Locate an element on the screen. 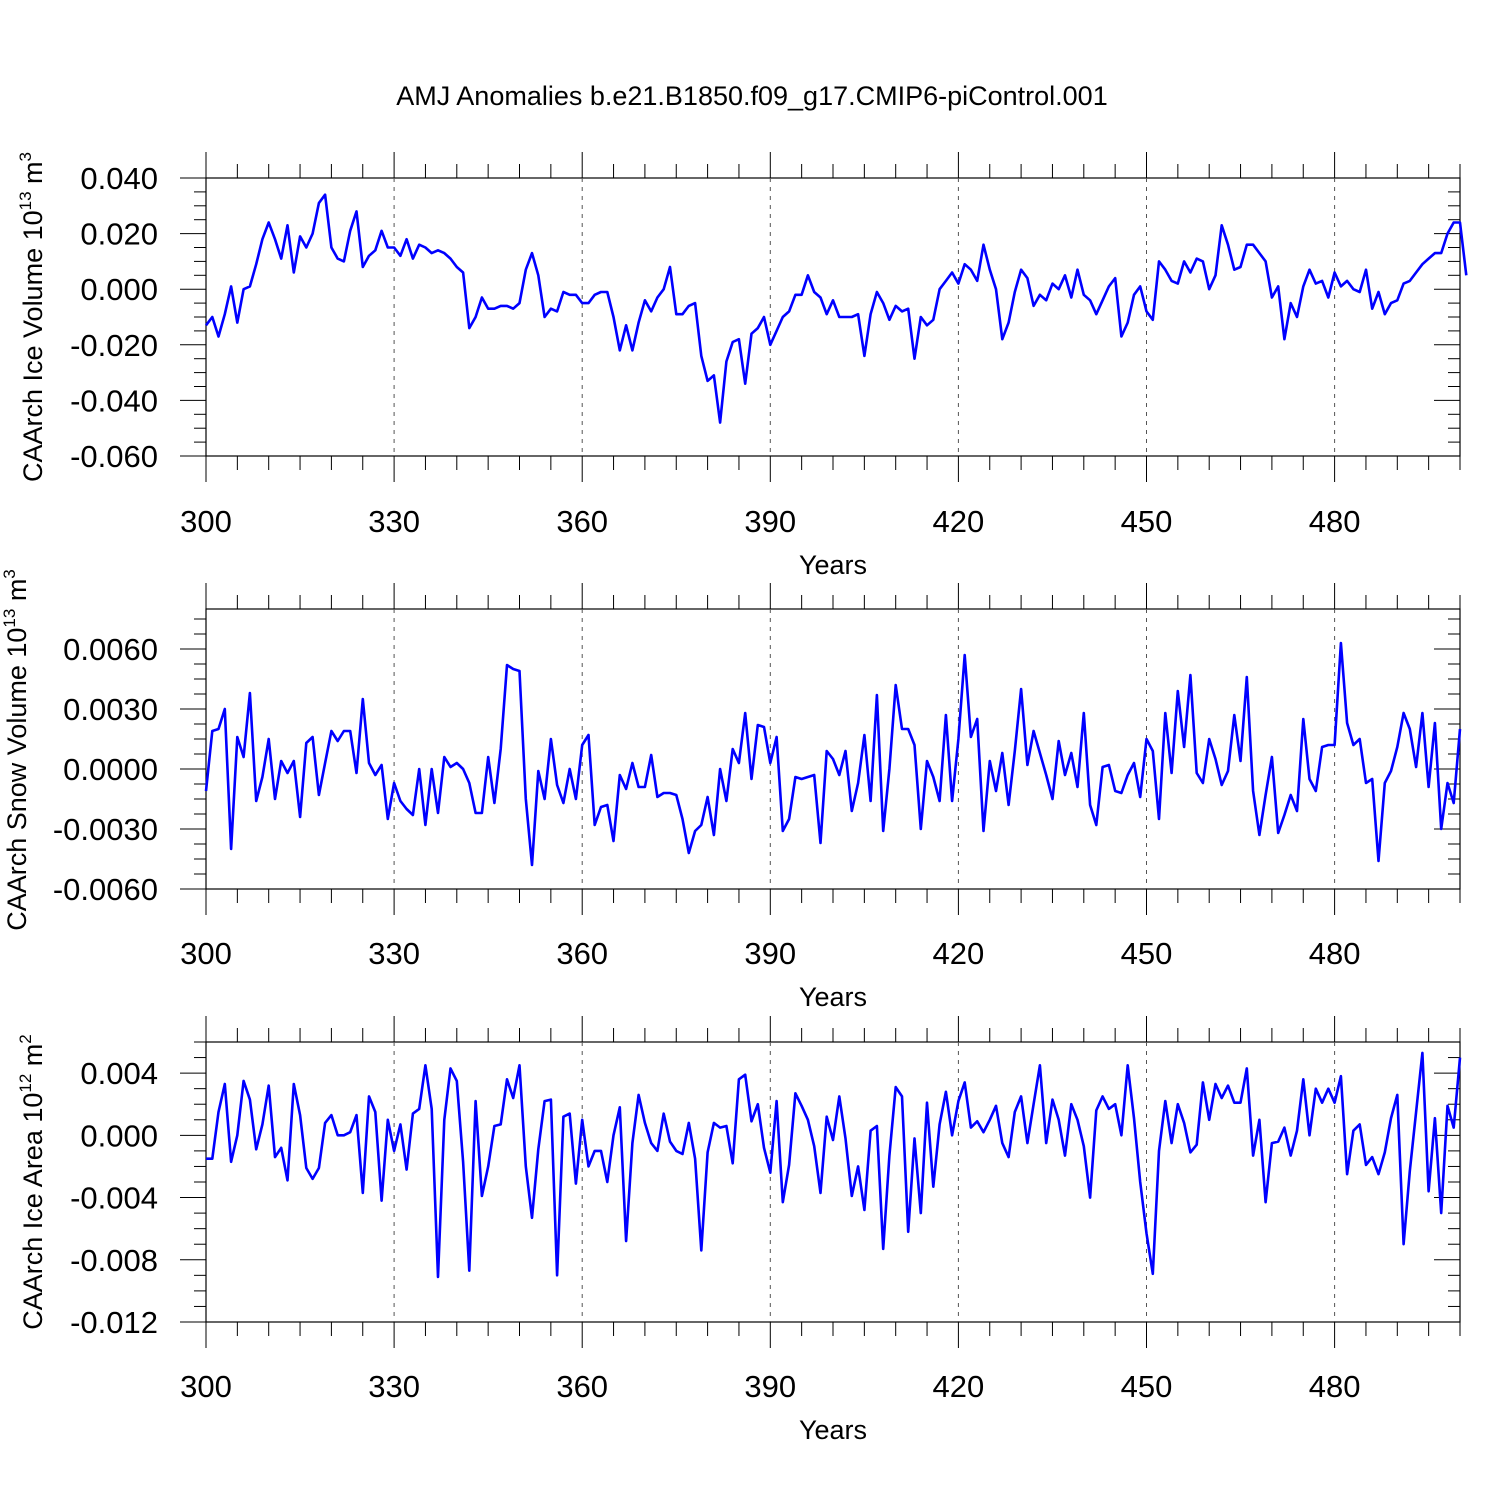 The height and width of the screenshot is (1500, 1500). y-tick-label: -0.0030 is located at coordinates (105, 829).